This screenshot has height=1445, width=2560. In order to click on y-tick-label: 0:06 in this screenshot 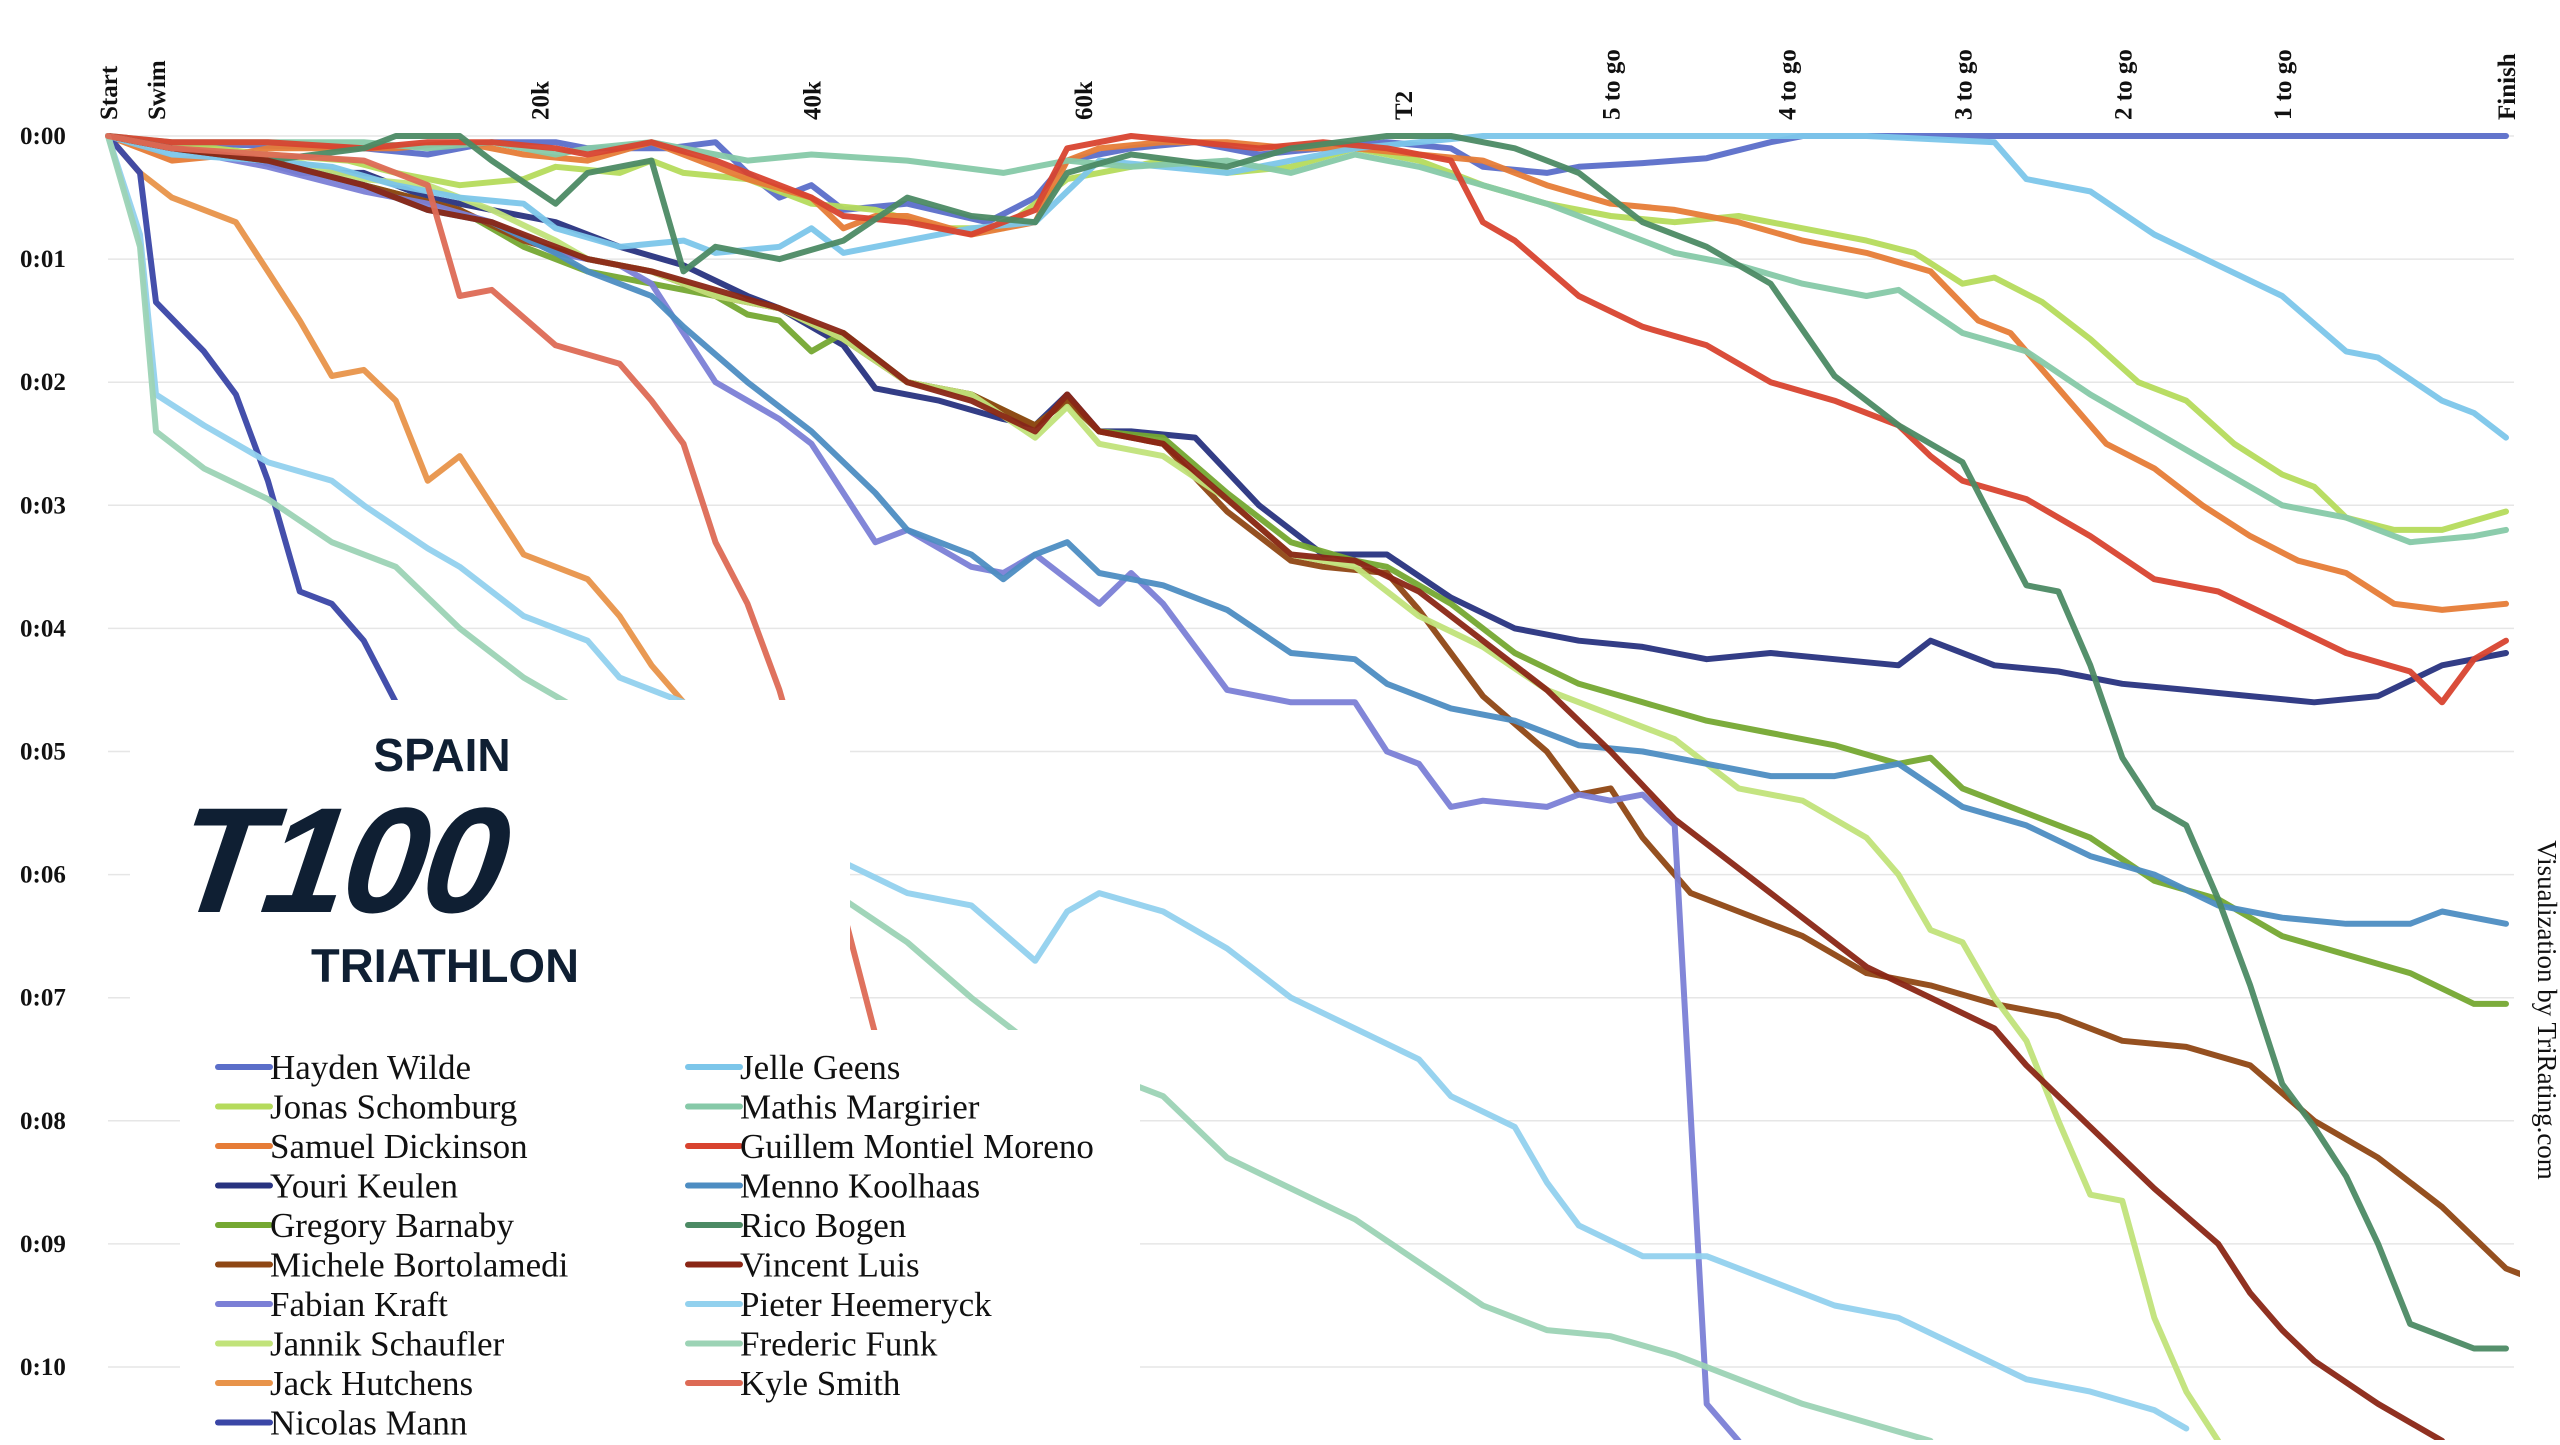, I will do `click(43, 875)`.